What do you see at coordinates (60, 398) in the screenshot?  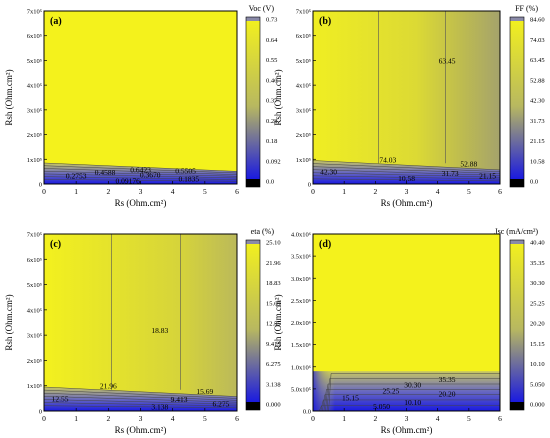 I see `contour-label: 12.55` at bounding box center [60, 398].